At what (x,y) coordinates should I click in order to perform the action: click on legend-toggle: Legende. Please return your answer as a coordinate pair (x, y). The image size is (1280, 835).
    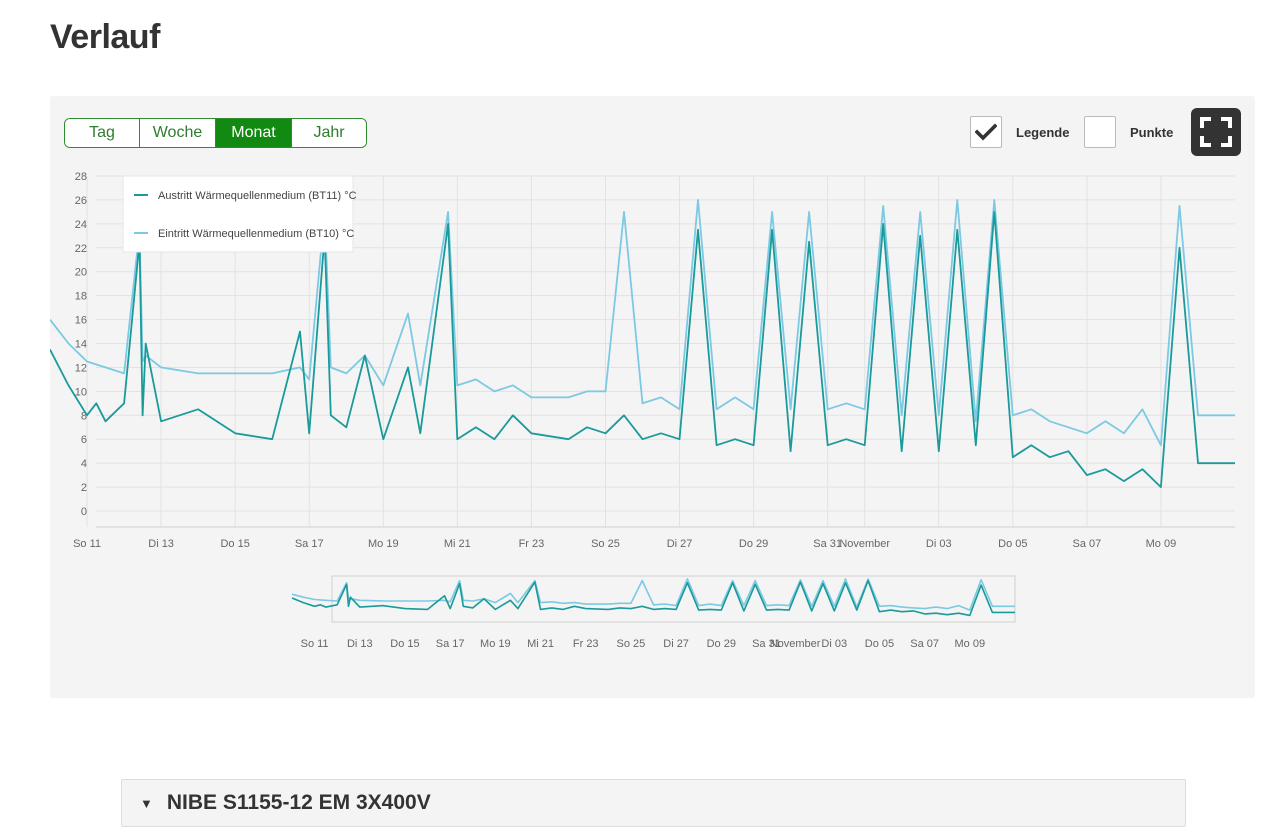
    Looking at the image, I should click on (1019, 132).